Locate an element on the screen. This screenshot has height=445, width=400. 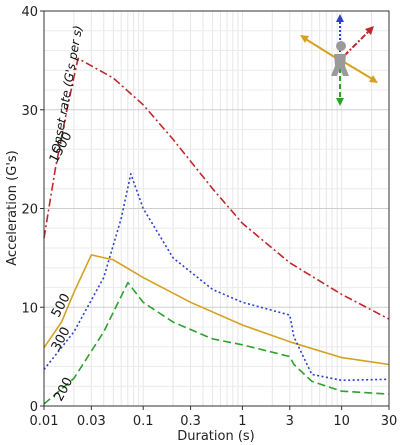
y-axis: 0 10 20 30 40 is located at coordinates (32, 210).